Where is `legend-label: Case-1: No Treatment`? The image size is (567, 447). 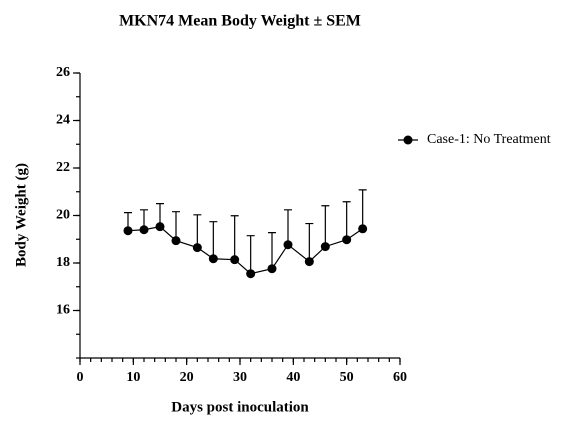 legend-label: Case-1: No Treatment is located at coordinates (489, 139).